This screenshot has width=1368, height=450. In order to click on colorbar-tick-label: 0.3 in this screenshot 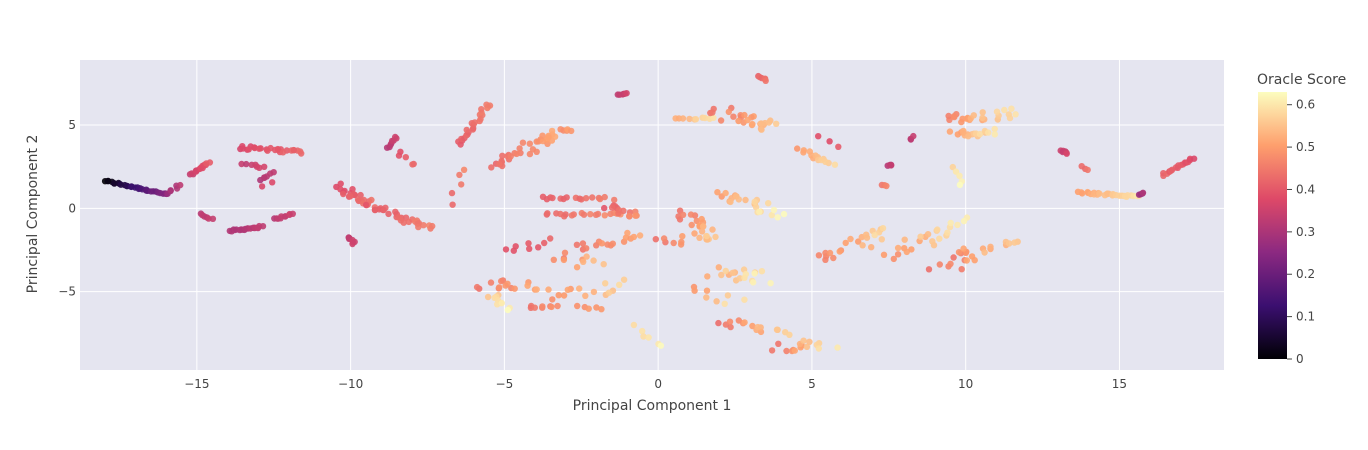, I will do `click(1305, 232)`.